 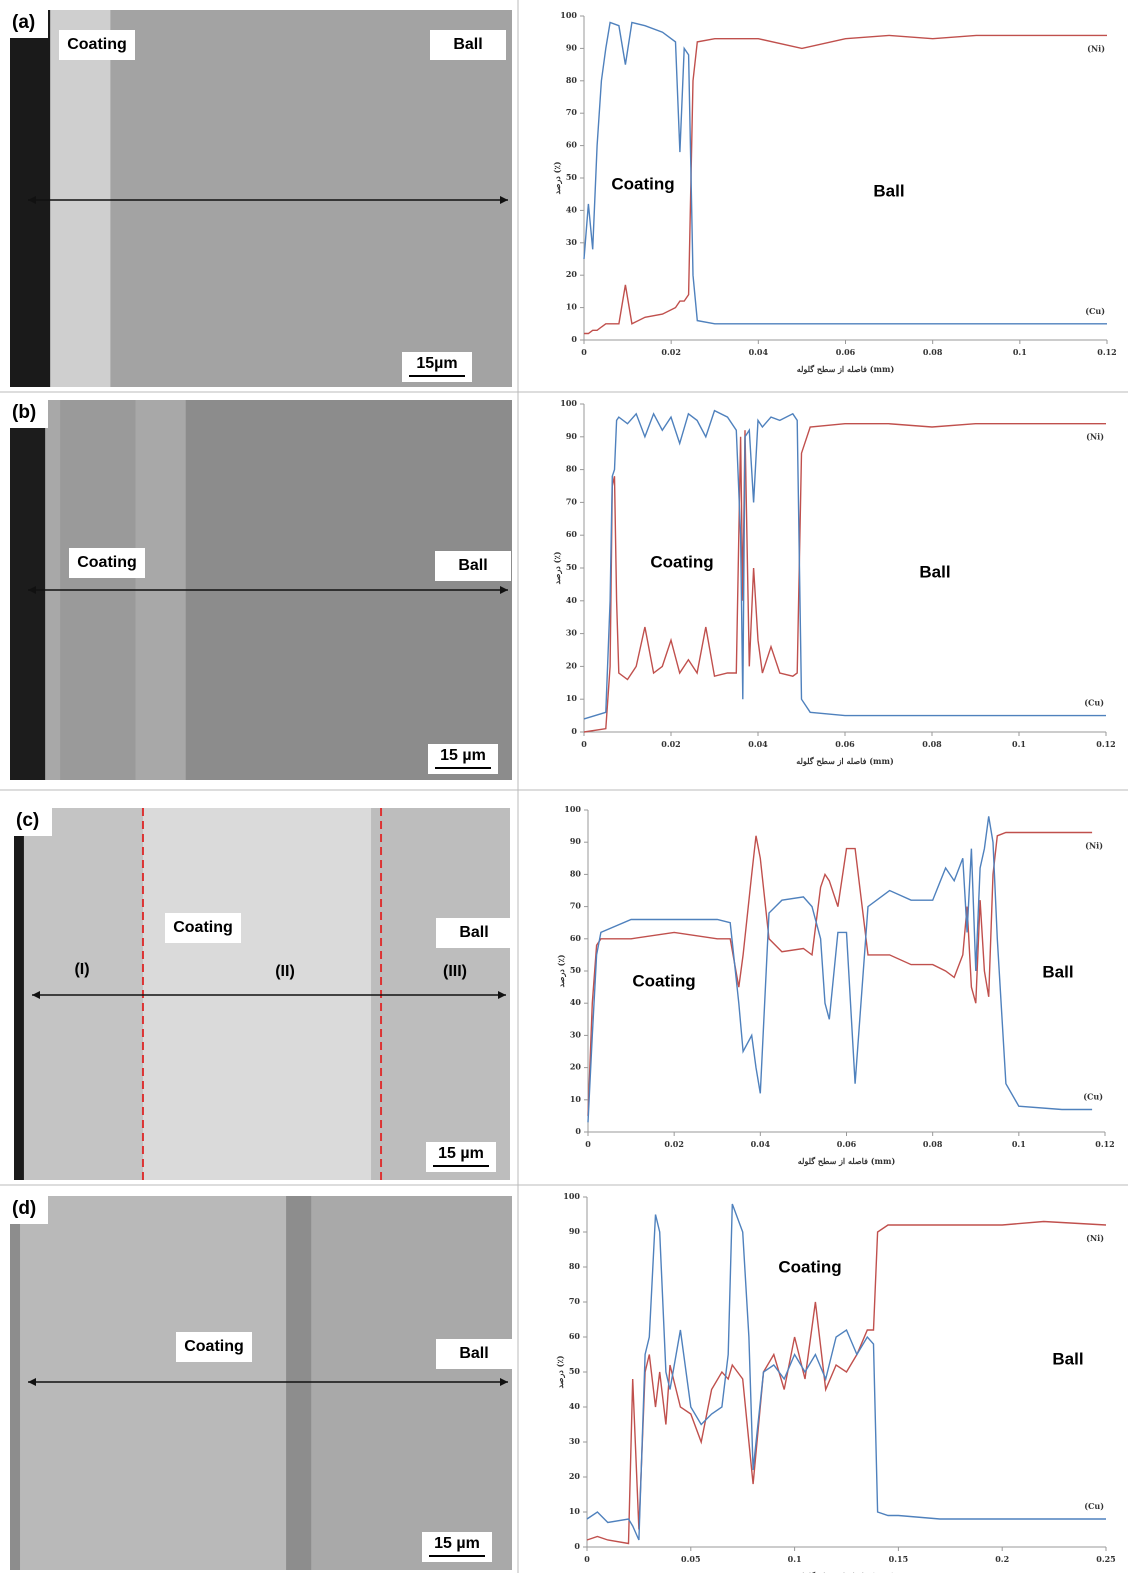 What do you see at coordinates (455, 971) in the screenshot?
I see `image-label: (III)` at bounding box center [455, 971].